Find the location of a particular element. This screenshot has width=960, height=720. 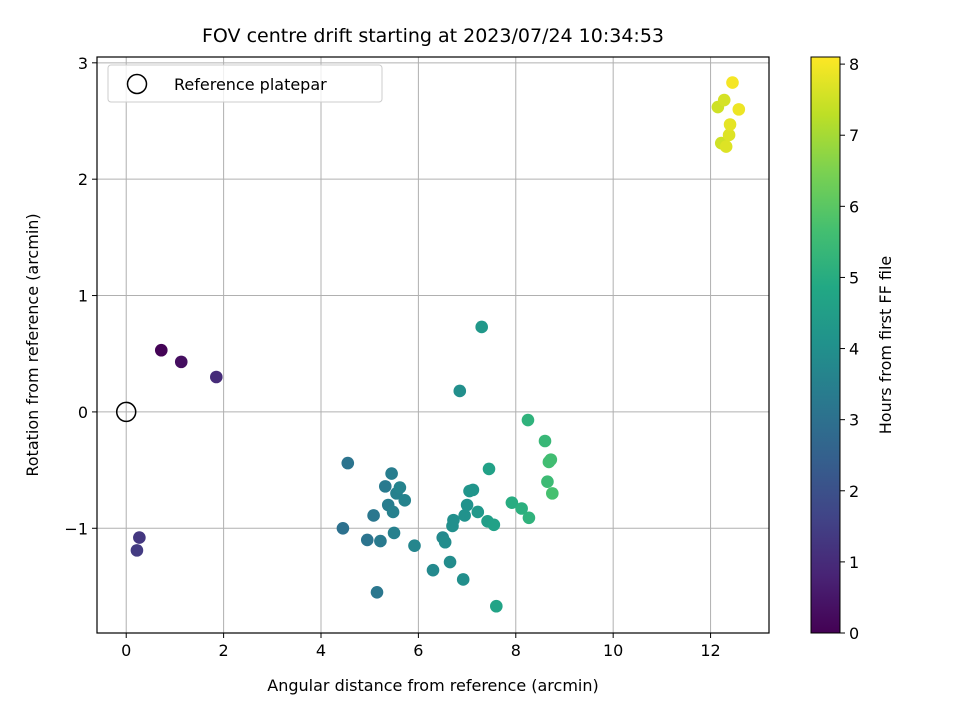

colorbar-tick-label: 7 is located at coordinates (854, 135).